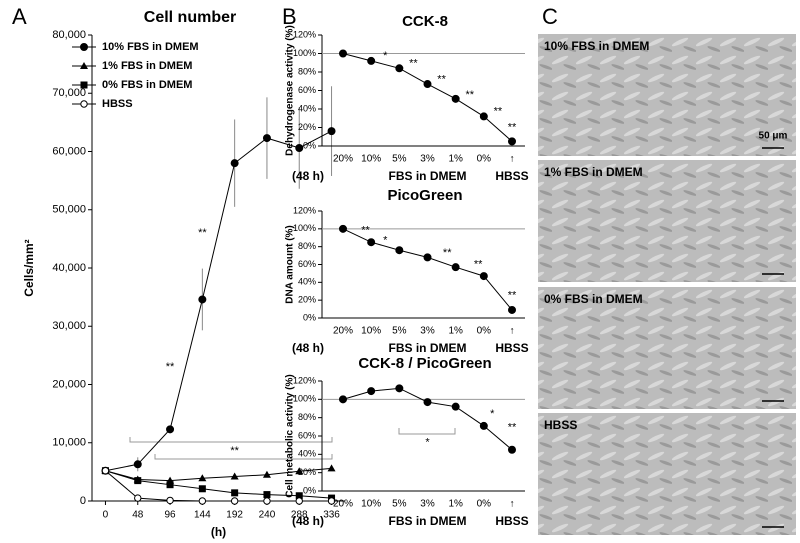 The width and height of the screenshot is (800, 543). Describe the element at coordinates (19, 16) in the screenshot. I see `panel-letter: A` at that location.